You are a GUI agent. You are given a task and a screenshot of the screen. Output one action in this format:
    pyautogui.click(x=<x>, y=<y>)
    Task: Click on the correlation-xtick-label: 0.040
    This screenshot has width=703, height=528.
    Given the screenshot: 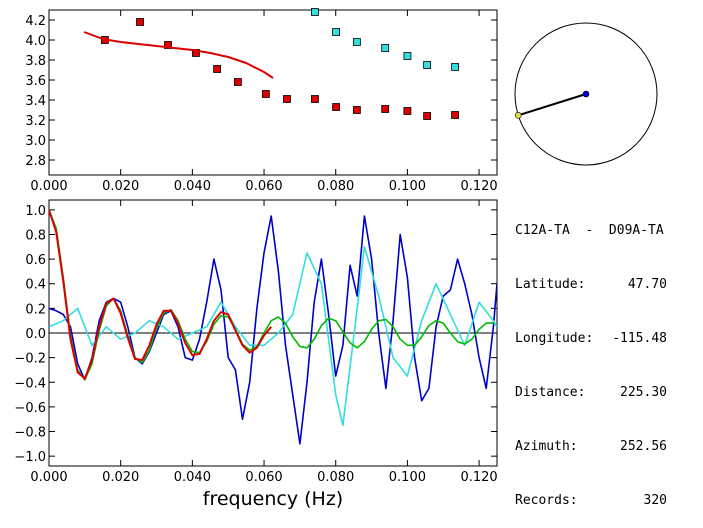 What is the action you would take?
    pyautogui.click(x=192, y=477)
    